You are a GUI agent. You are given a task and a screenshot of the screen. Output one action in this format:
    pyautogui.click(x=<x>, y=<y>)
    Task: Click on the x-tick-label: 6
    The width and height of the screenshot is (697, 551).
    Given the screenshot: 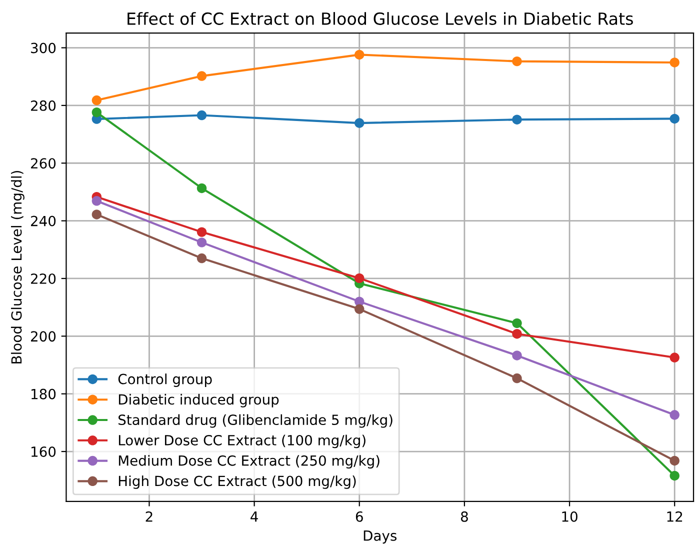 What is the action you would take?
    pyautogui.click(x=359, y=516)
    